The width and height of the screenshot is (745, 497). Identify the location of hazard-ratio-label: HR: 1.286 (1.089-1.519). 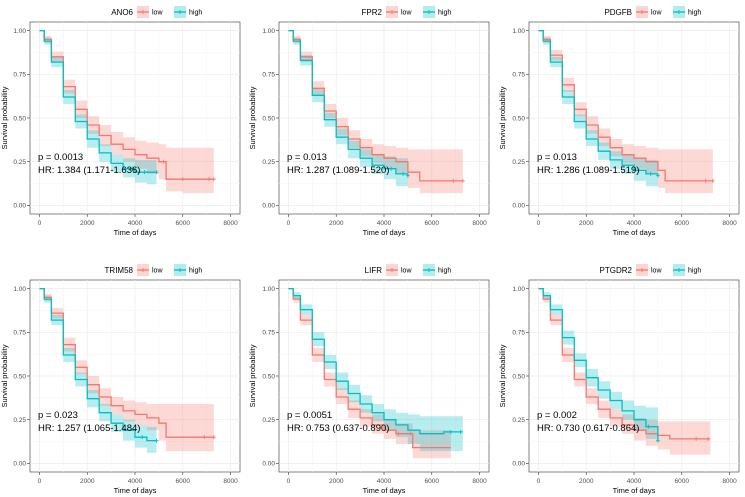
(588, 170).